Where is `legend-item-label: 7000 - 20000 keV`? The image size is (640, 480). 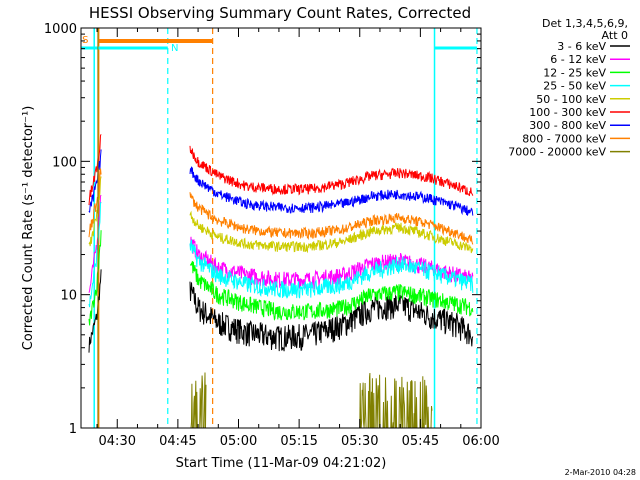
legend-item-label: 7000 - 20000 keV is located at coordinates (557, 152).